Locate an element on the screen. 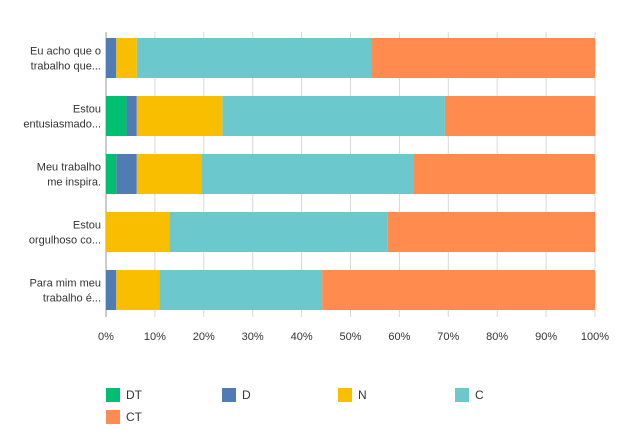 Image resolution: width=633 pixels, height=434 pixels. legend-label-c: C is located at coordinates (479, 395).